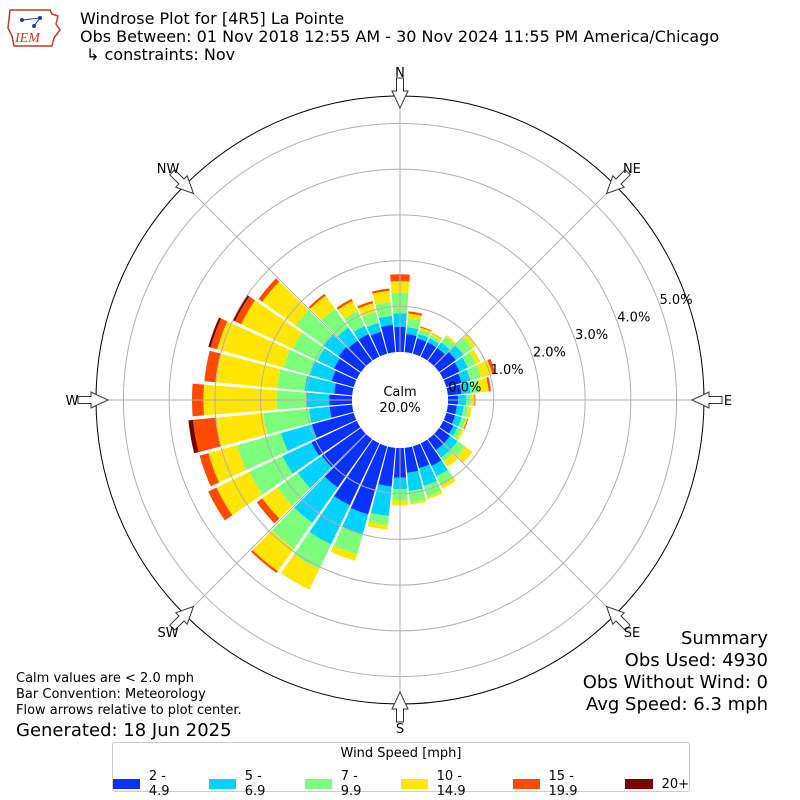  What do you see at coordinates (464, 388) in the screenshot?
I see `radial-tick-label-0: 0.0%` at bounding box center [464, 388].